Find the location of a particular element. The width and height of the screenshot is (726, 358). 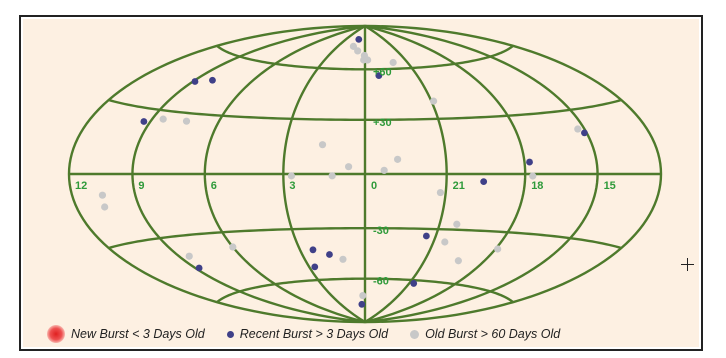

ra-tick-label: 6 is located at coordinates (214, 186).